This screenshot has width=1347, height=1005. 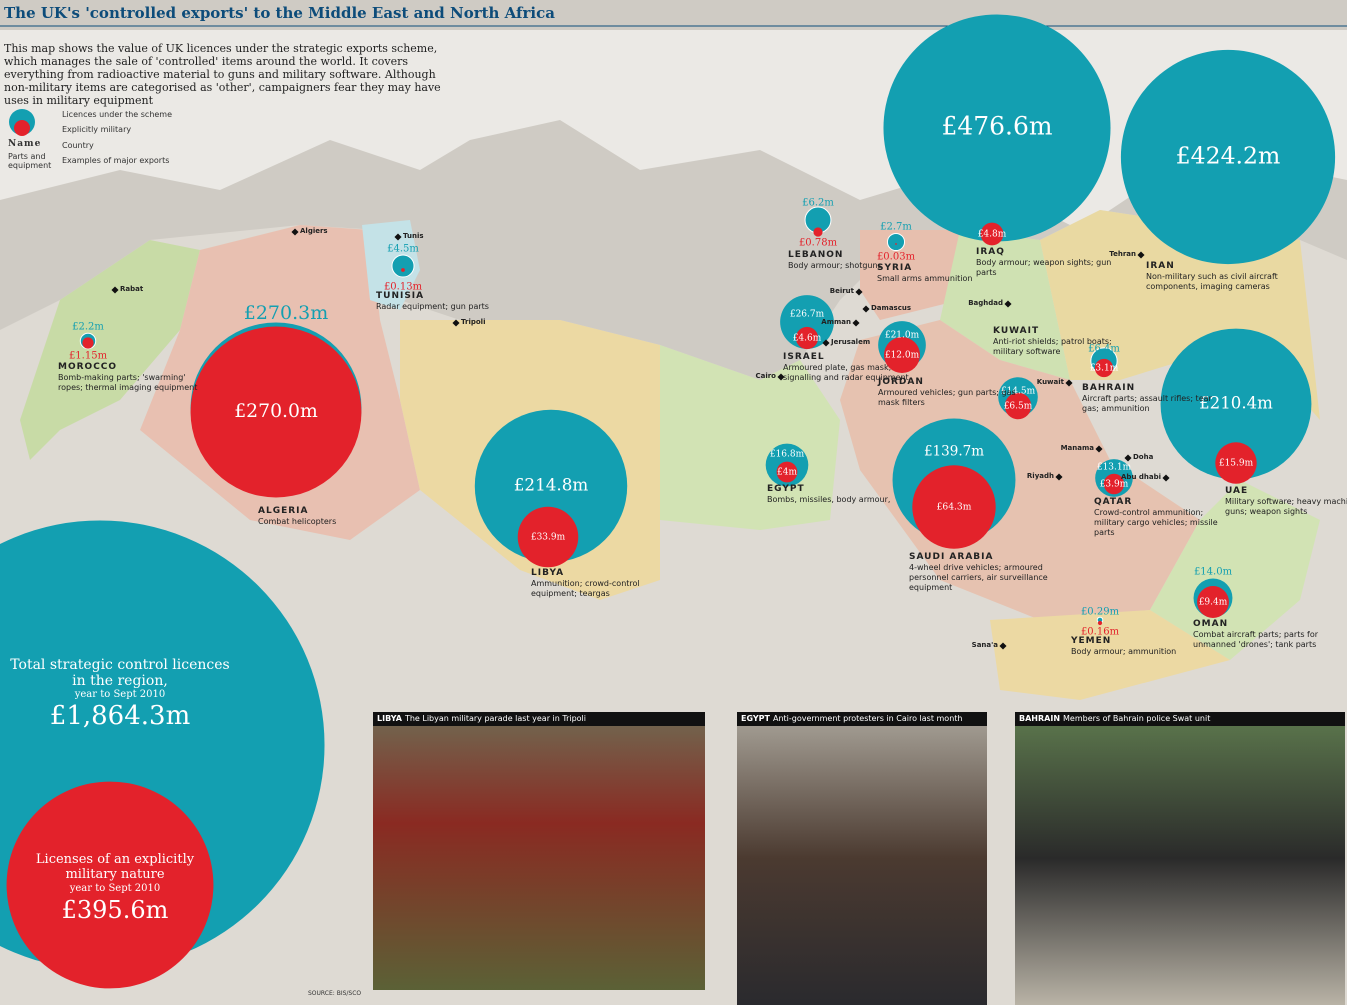 What do you see at coordinates (818, 203) in the screenshot?
I see `value-label: £6.2m` at bounding box center [818, 203].